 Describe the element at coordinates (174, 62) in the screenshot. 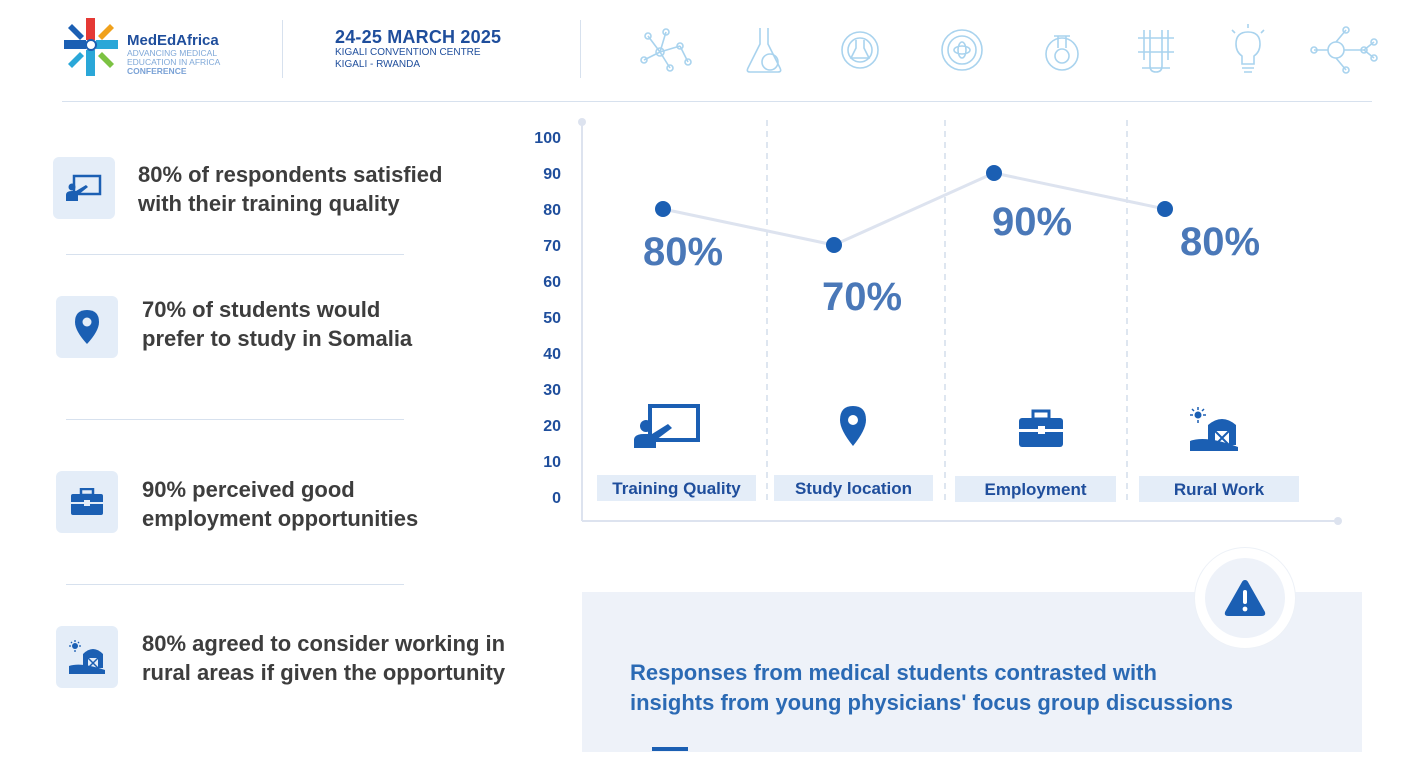

I see `logo-tagline-2: EDUCATION IN AFRICA` at that location.